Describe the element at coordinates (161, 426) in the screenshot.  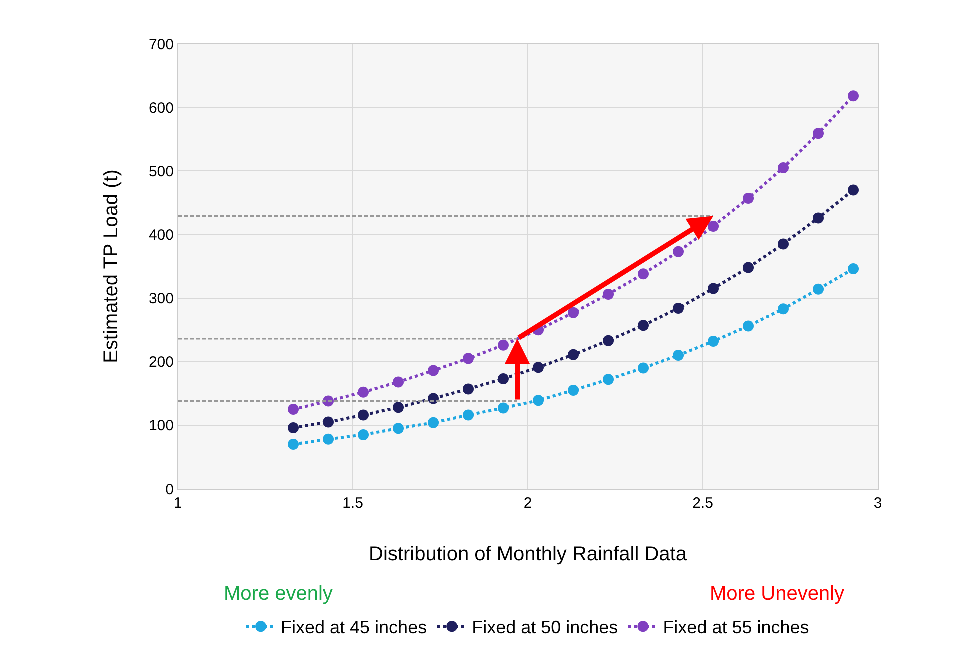
I see `y-tick-label: 100` at that location.